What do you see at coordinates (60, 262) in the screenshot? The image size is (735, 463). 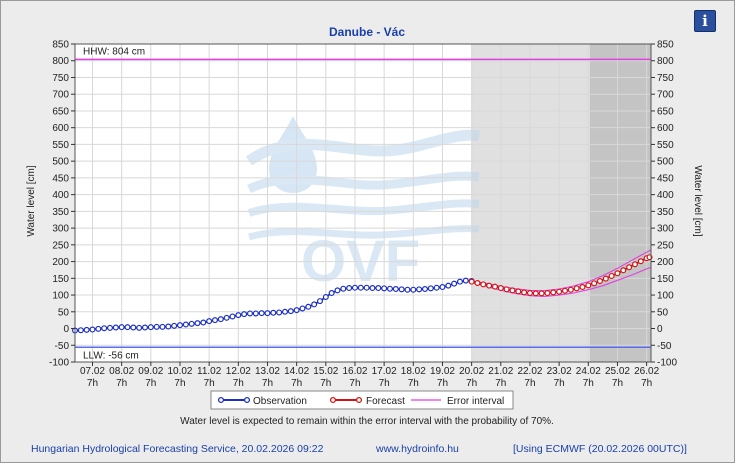 I see `y-tick-label-left: 200` at bounding box center [60, 262].